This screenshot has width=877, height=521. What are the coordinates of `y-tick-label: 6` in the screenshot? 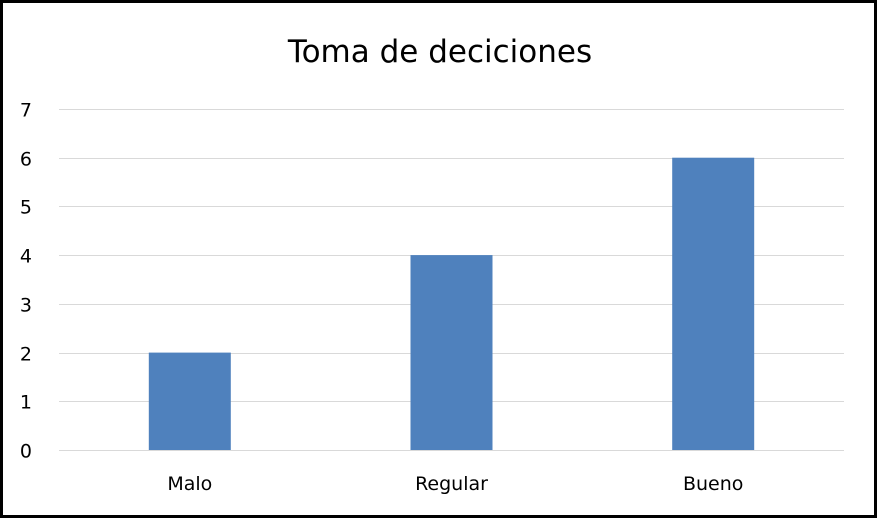 It's located at (26, 160).